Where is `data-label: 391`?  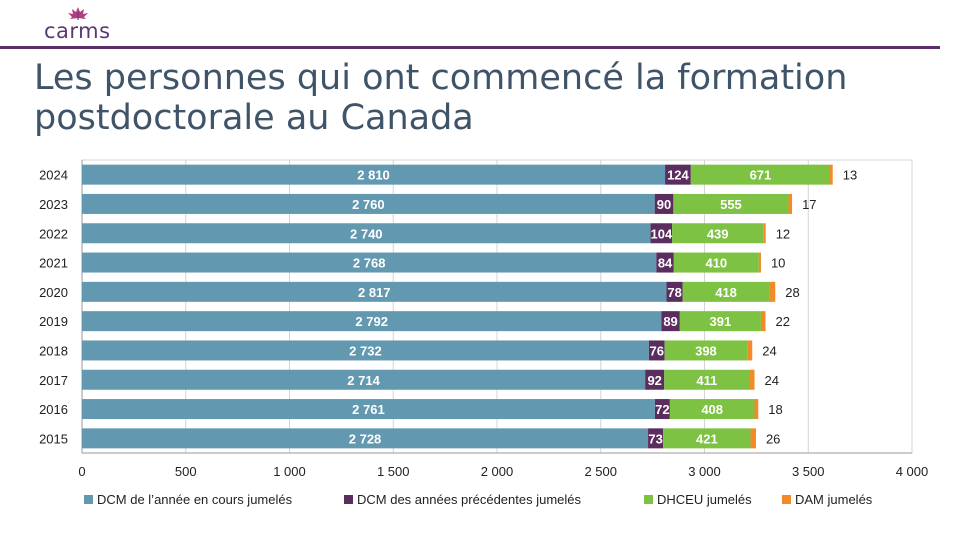
data-label: 391 is located at coordinates (721, 321).